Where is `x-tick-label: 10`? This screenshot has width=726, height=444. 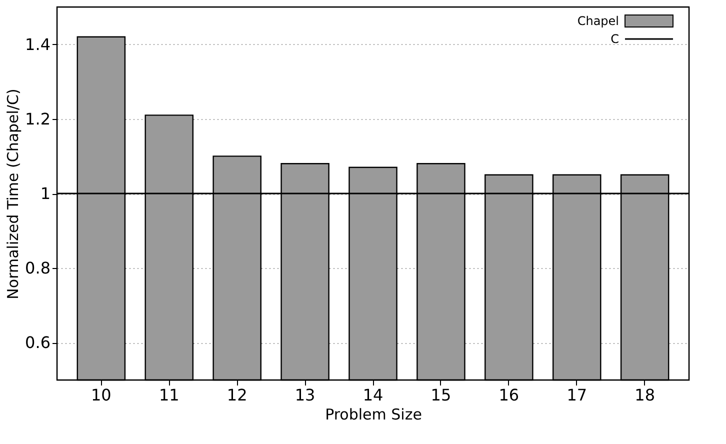
x-tick-label: 10 is located at coordinates (101, 395).